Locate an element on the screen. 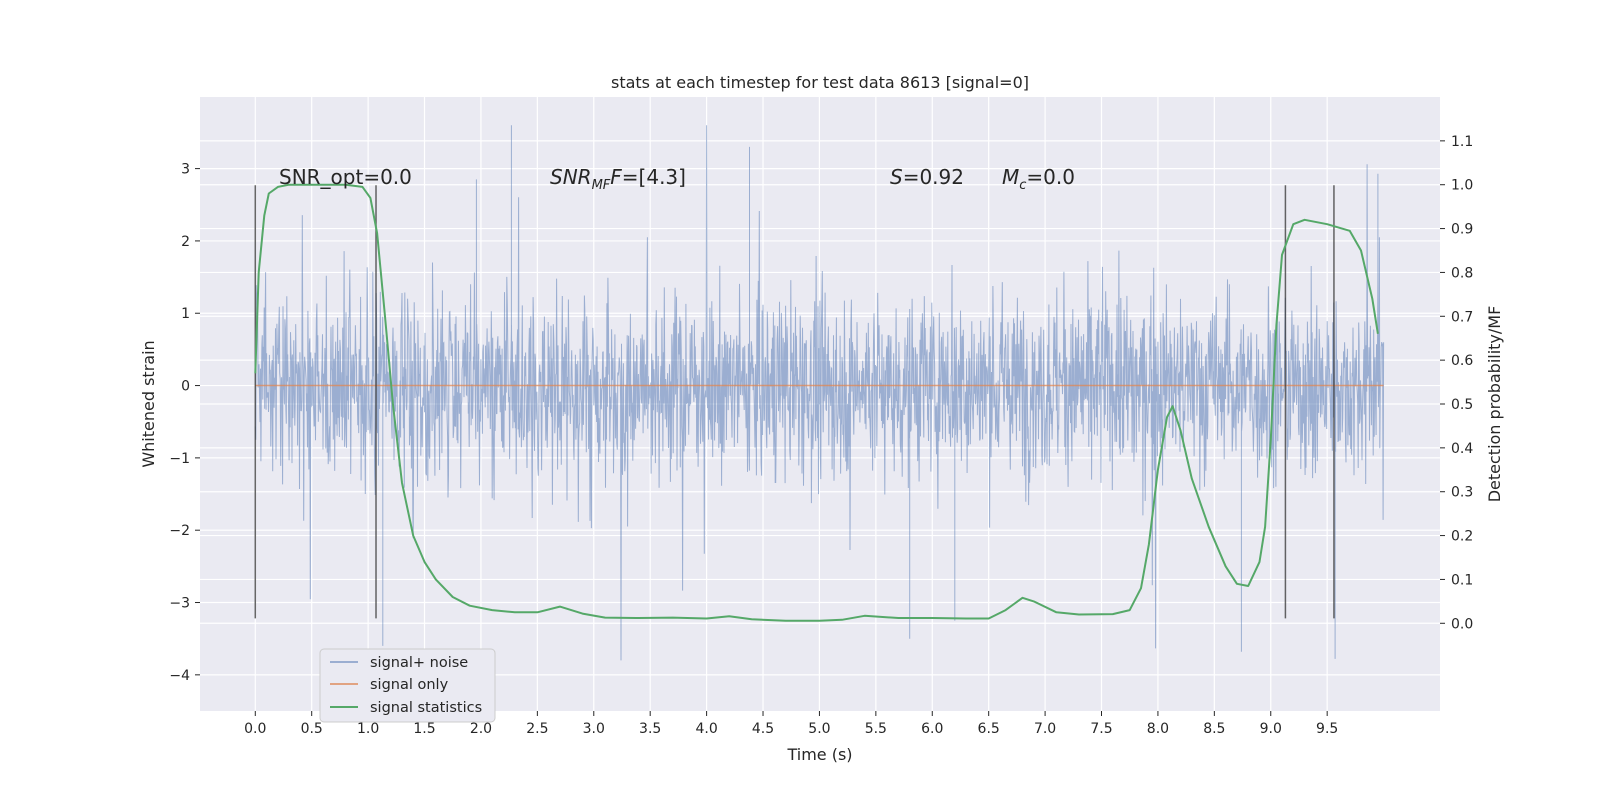 The image size is (1600, 800). y2-tick-label: 0.6 is located at coordinates (1462, 361).